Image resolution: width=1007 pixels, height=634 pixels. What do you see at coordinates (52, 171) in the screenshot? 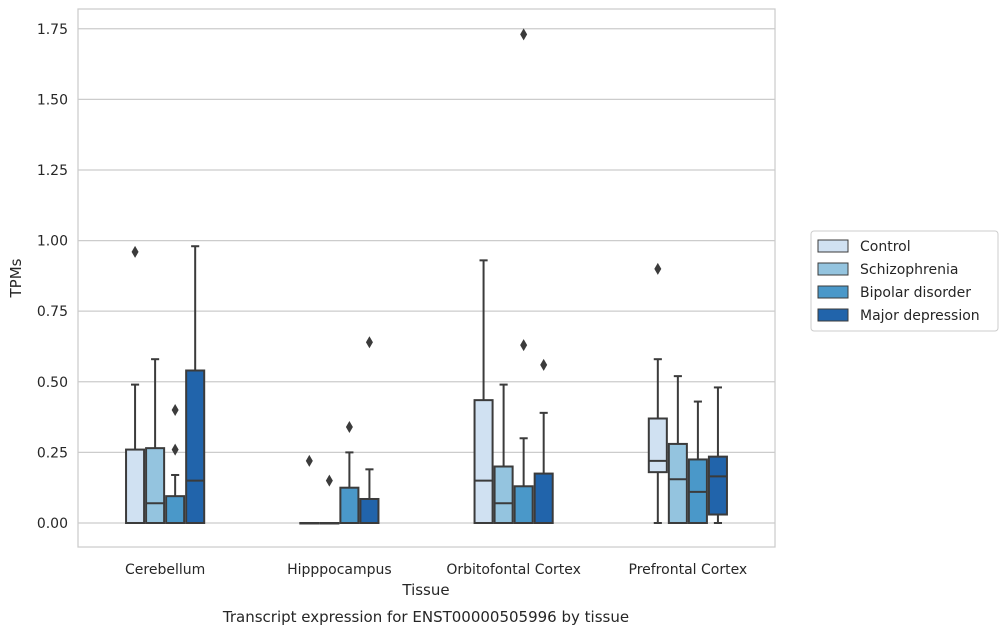
I see `y-tick-label: 1.25` at bounding box center [52, 171].